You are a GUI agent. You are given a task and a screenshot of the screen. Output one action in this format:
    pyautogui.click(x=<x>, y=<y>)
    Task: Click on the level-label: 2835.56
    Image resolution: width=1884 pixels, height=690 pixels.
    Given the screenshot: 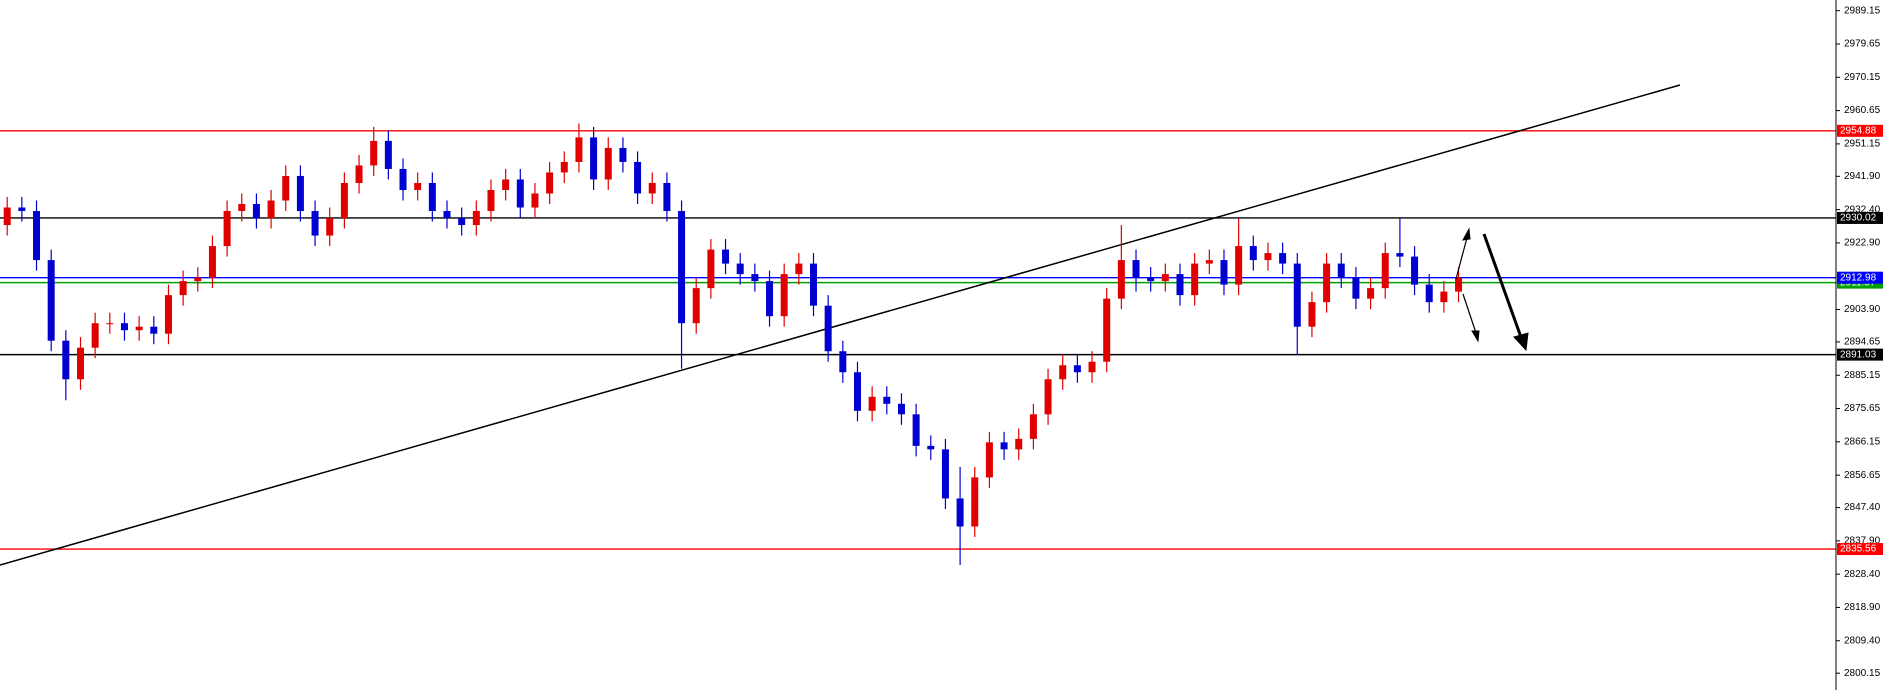 What is the action you would take?
    pyautogui.click(x=1858, y=549)
    